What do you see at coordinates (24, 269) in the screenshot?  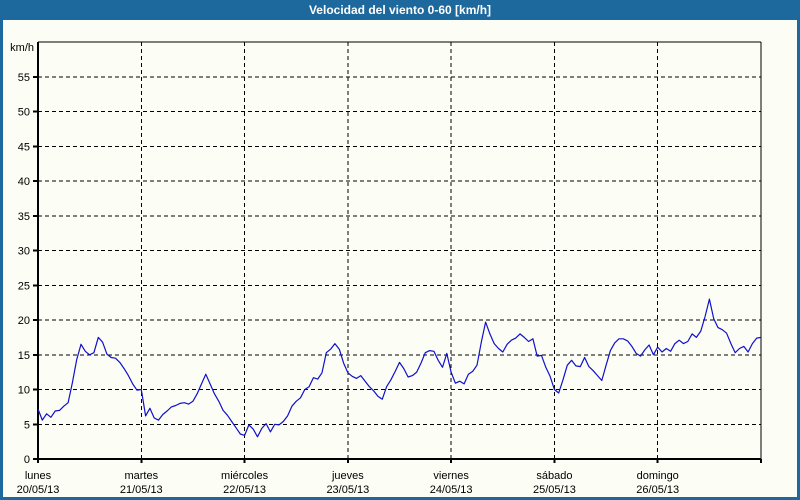 I see `y-tick-labels: 0 5 10 15 20 25 30 35 40 45 50 55` at bounding box center [24, 269].